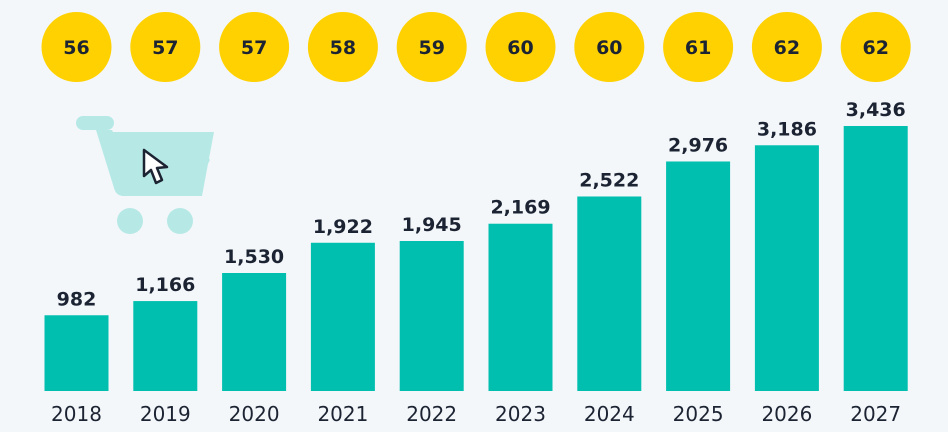  I want to click on x-axis-tick-label: 2027, so click(875, 414).